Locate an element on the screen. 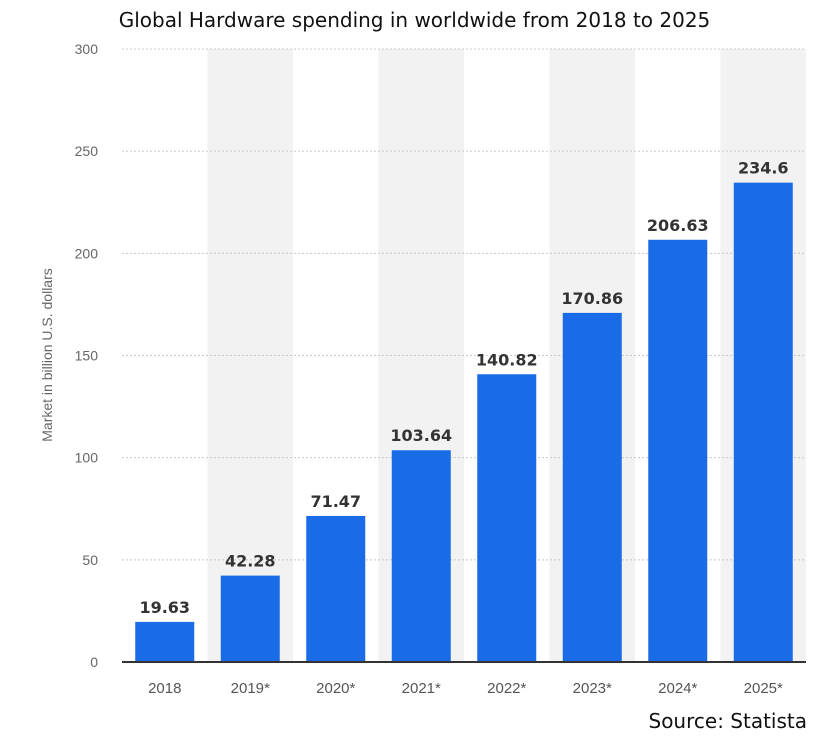 The width and height of the screenshot is (829, 747). bar-value-label: 19.63 is located at coordinates (164, 607).